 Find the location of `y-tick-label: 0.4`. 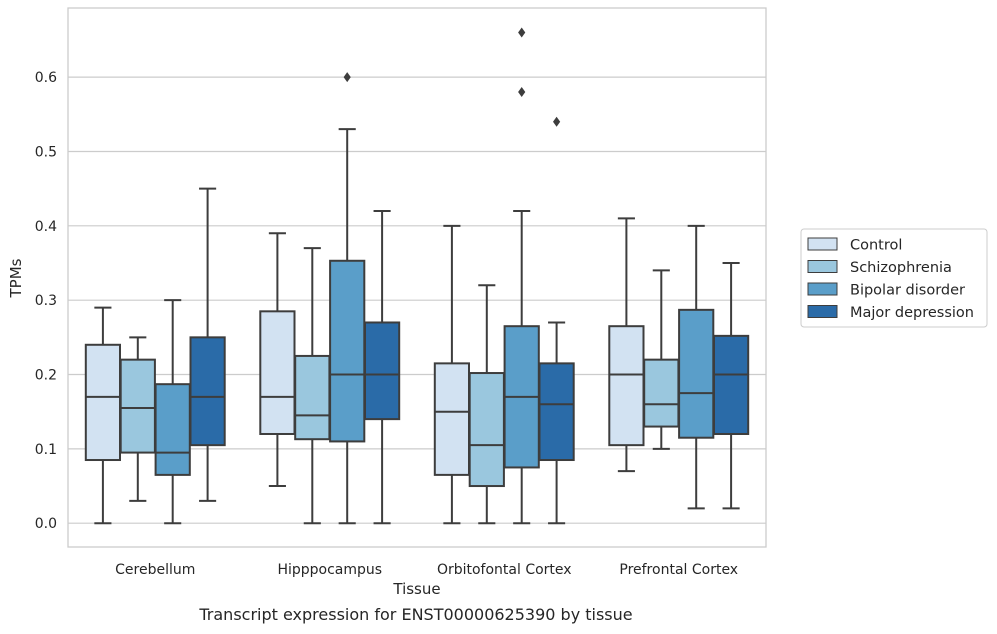

y-tick-label: 0.4 is located at coordinates (46, 227).